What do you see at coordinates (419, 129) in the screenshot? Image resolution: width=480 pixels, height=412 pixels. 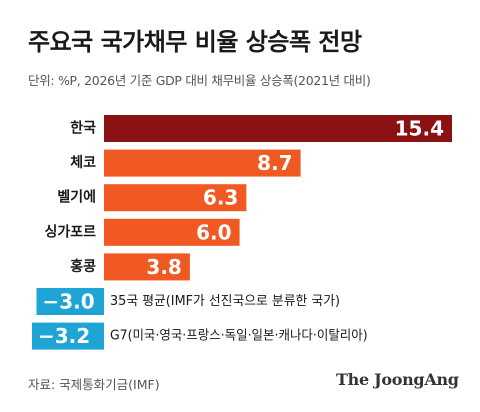 I see `value-label-0: 15.4` at bounding box center [419, 129].